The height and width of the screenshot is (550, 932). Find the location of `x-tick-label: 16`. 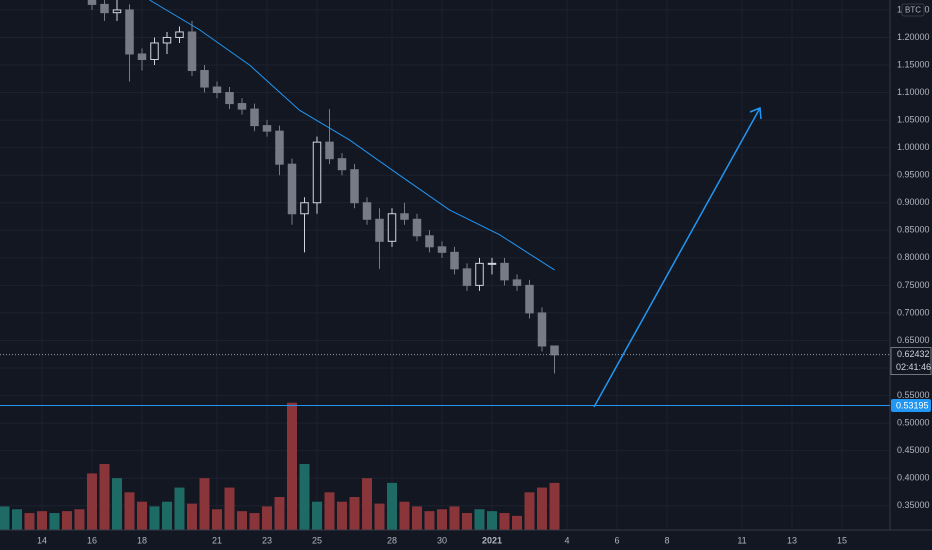

x-tick-label: 16 is located at coordinates (92, 540).